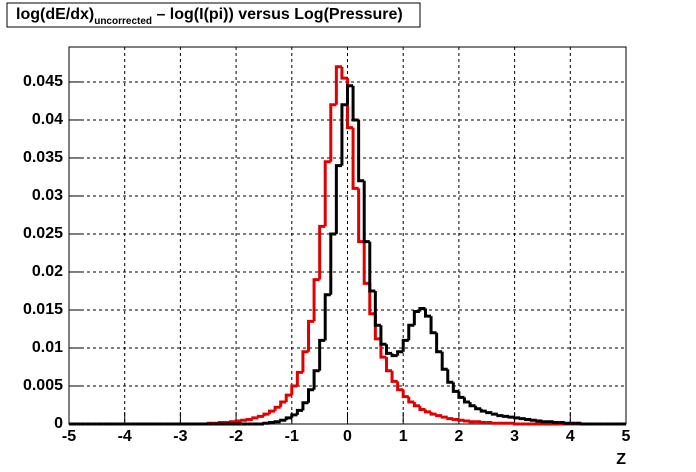  What do you see at coordinates (277, 14) in the screenshot?
I see `title-rest: – log(I(pi)) versus Log(Pressure)` at bounding box center [277, 14].